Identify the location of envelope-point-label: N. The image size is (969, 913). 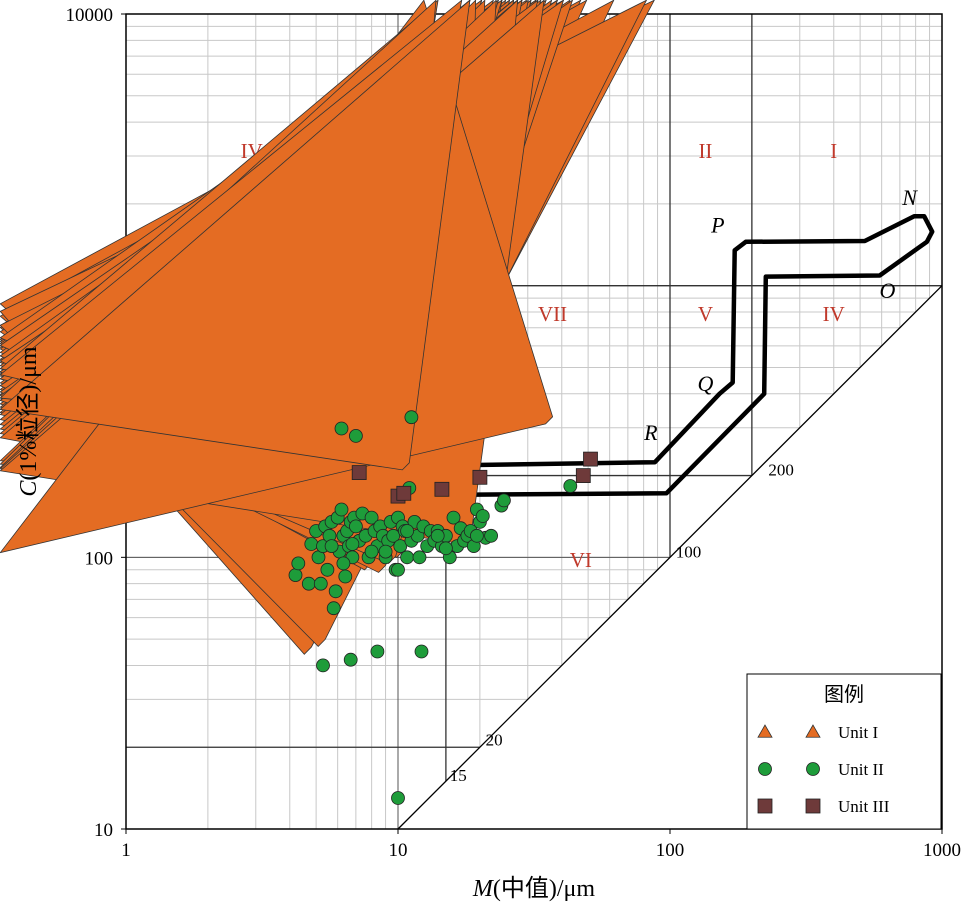
(909, 197).